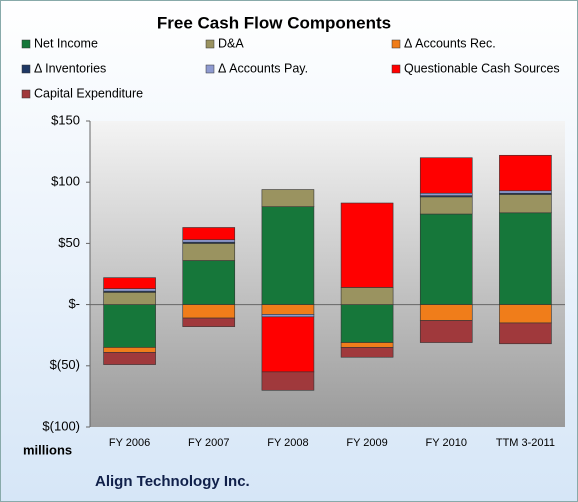 Image resolution: width=578 pixels, height=502 pixels. Describe the element at coordinates (525, 443) in the screenshot. I see `x-tick-label: TTM 3-2011` at that location.